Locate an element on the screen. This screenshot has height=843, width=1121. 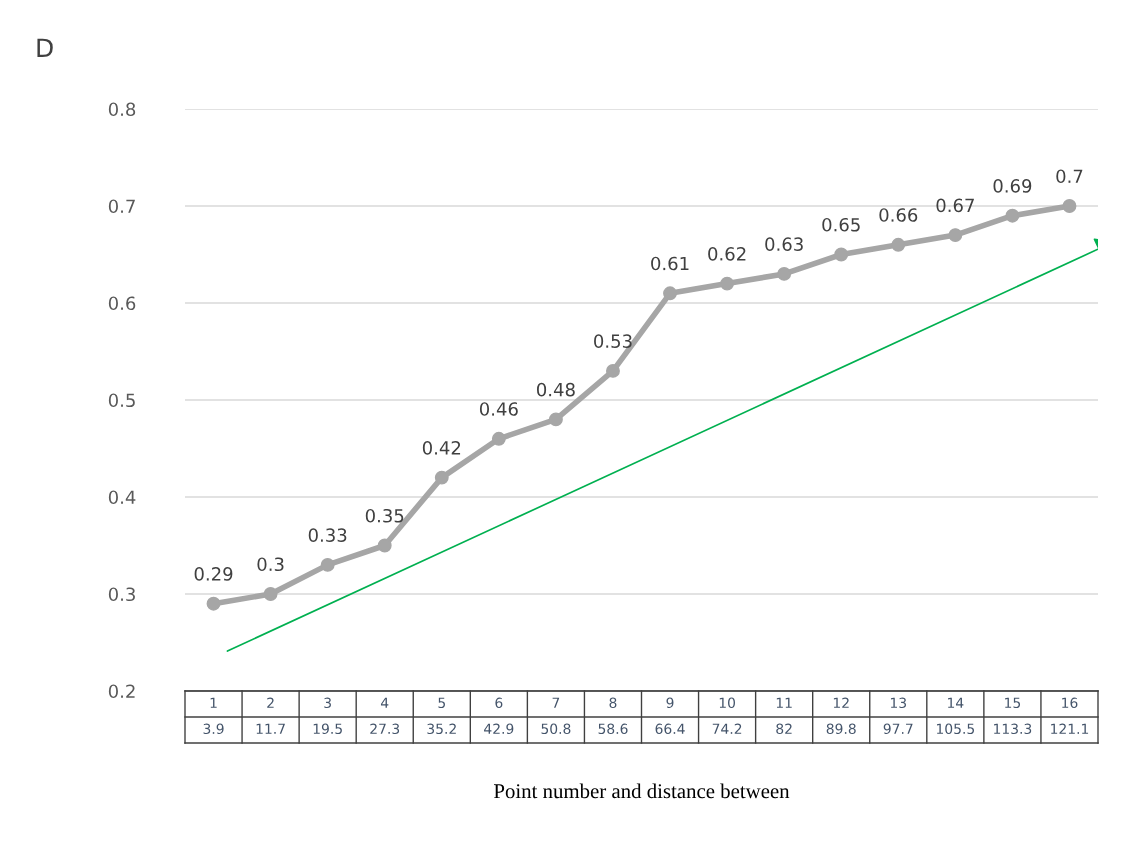
data-label: 0.53 is located at coordinates (613, 341).